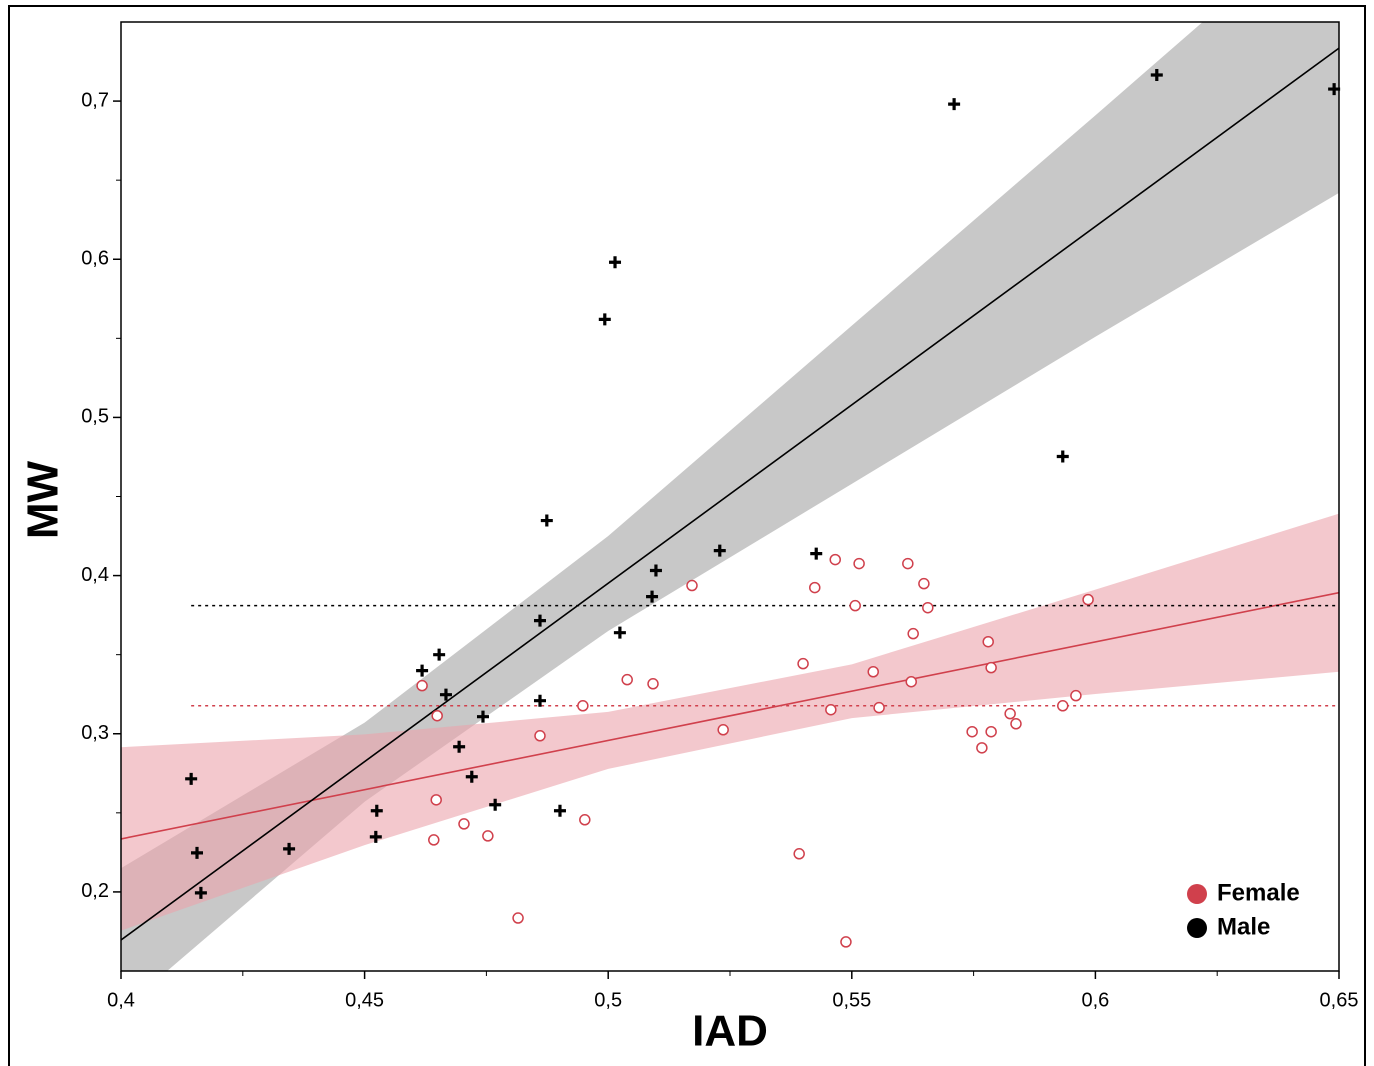 This screenshot has width=1374, height=1066. What do you see at coordinates (608, 1000) in the screenshot?
I see `x-tick-label: 0,5` at bounding box center [608, 1000].